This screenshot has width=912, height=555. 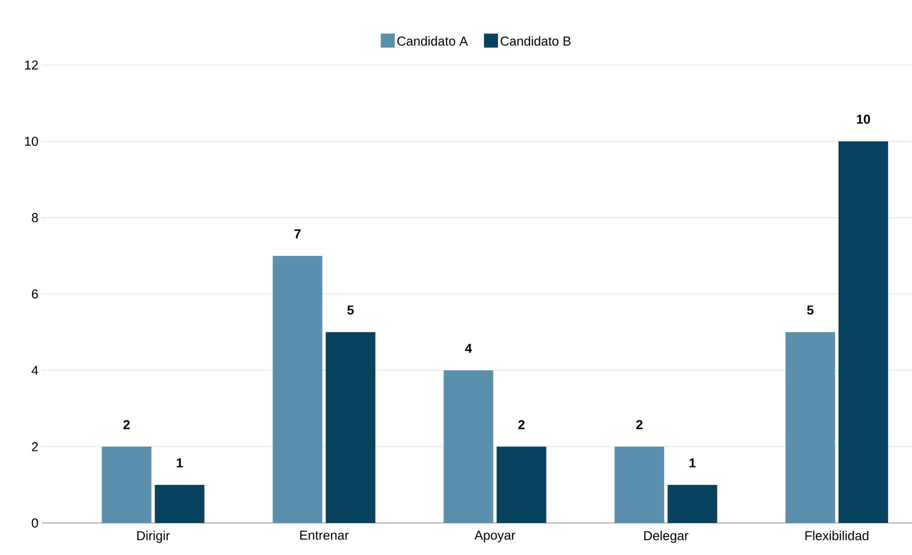 What do you see at coordinates (836, 535) in the screenshot?
I see `x-tick-label: Flexibilidad` at bounding box center [836, 535].